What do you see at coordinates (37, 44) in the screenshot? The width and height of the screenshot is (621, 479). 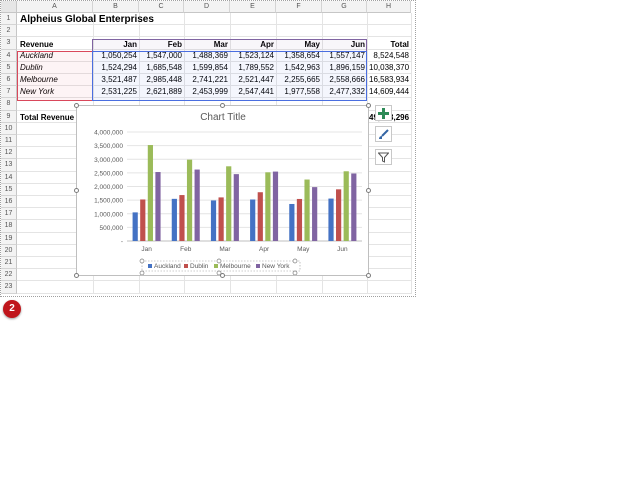 I see `revenue-header: Revenue` at bounding box center [37, 44].